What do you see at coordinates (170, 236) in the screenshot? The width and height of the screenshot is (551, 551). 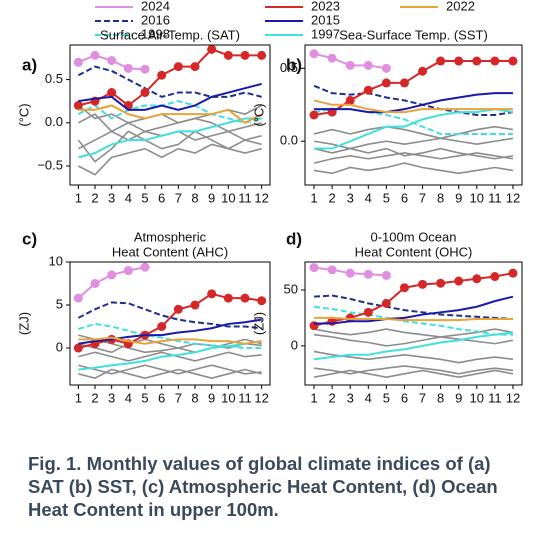 I see `chart-title: Atmospheric` at bounding box center [170, 236].